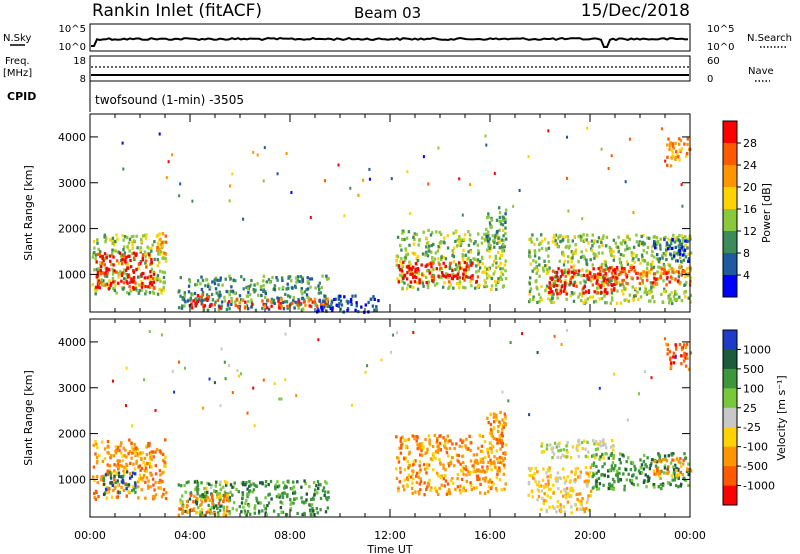  I want to click on beam-title: Beam 03, so click(387, 13).